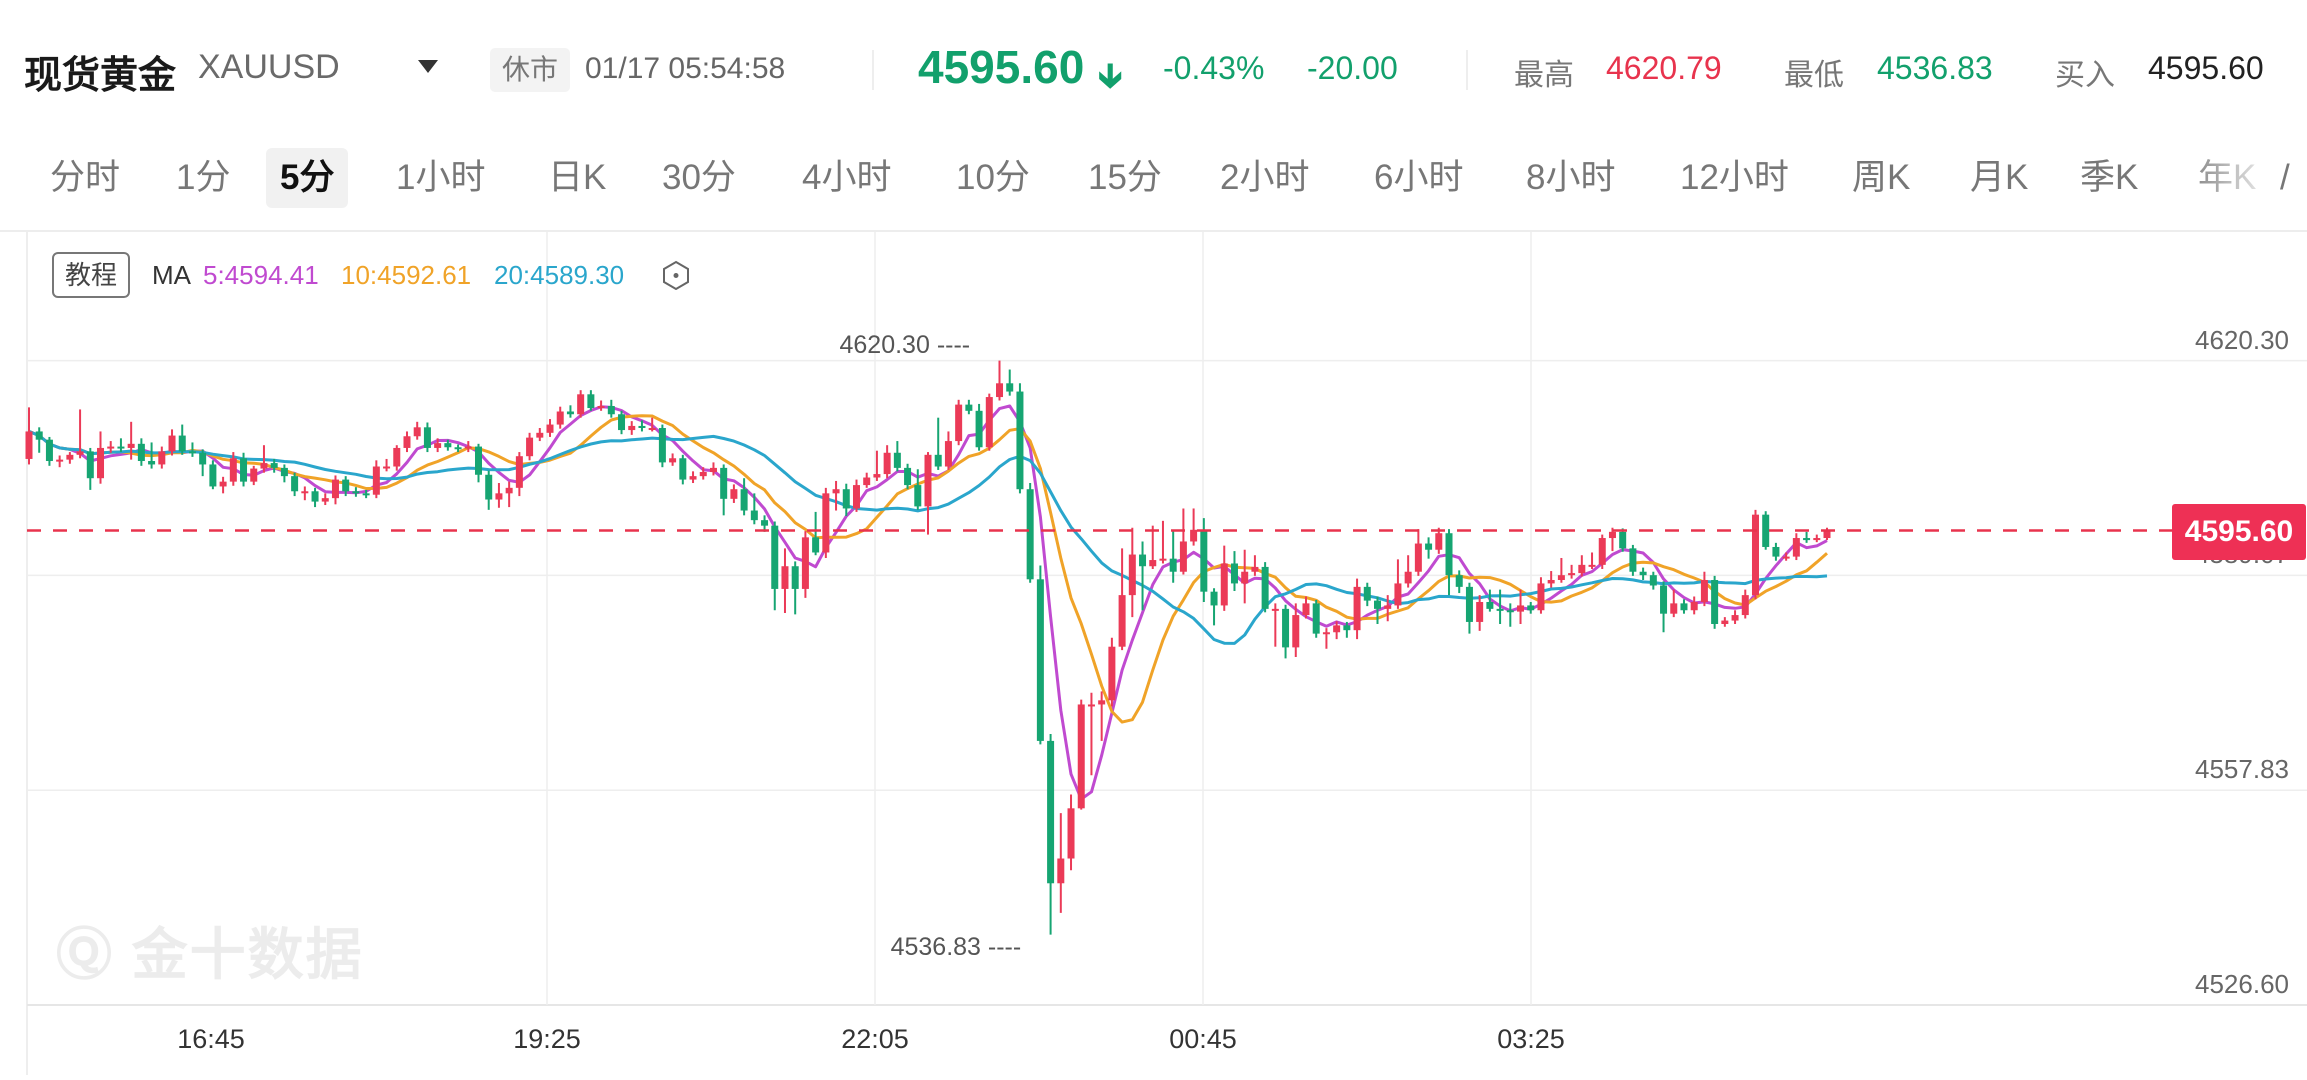  I want to click on x-axis-label: 03:25, so click(1531, 1039).